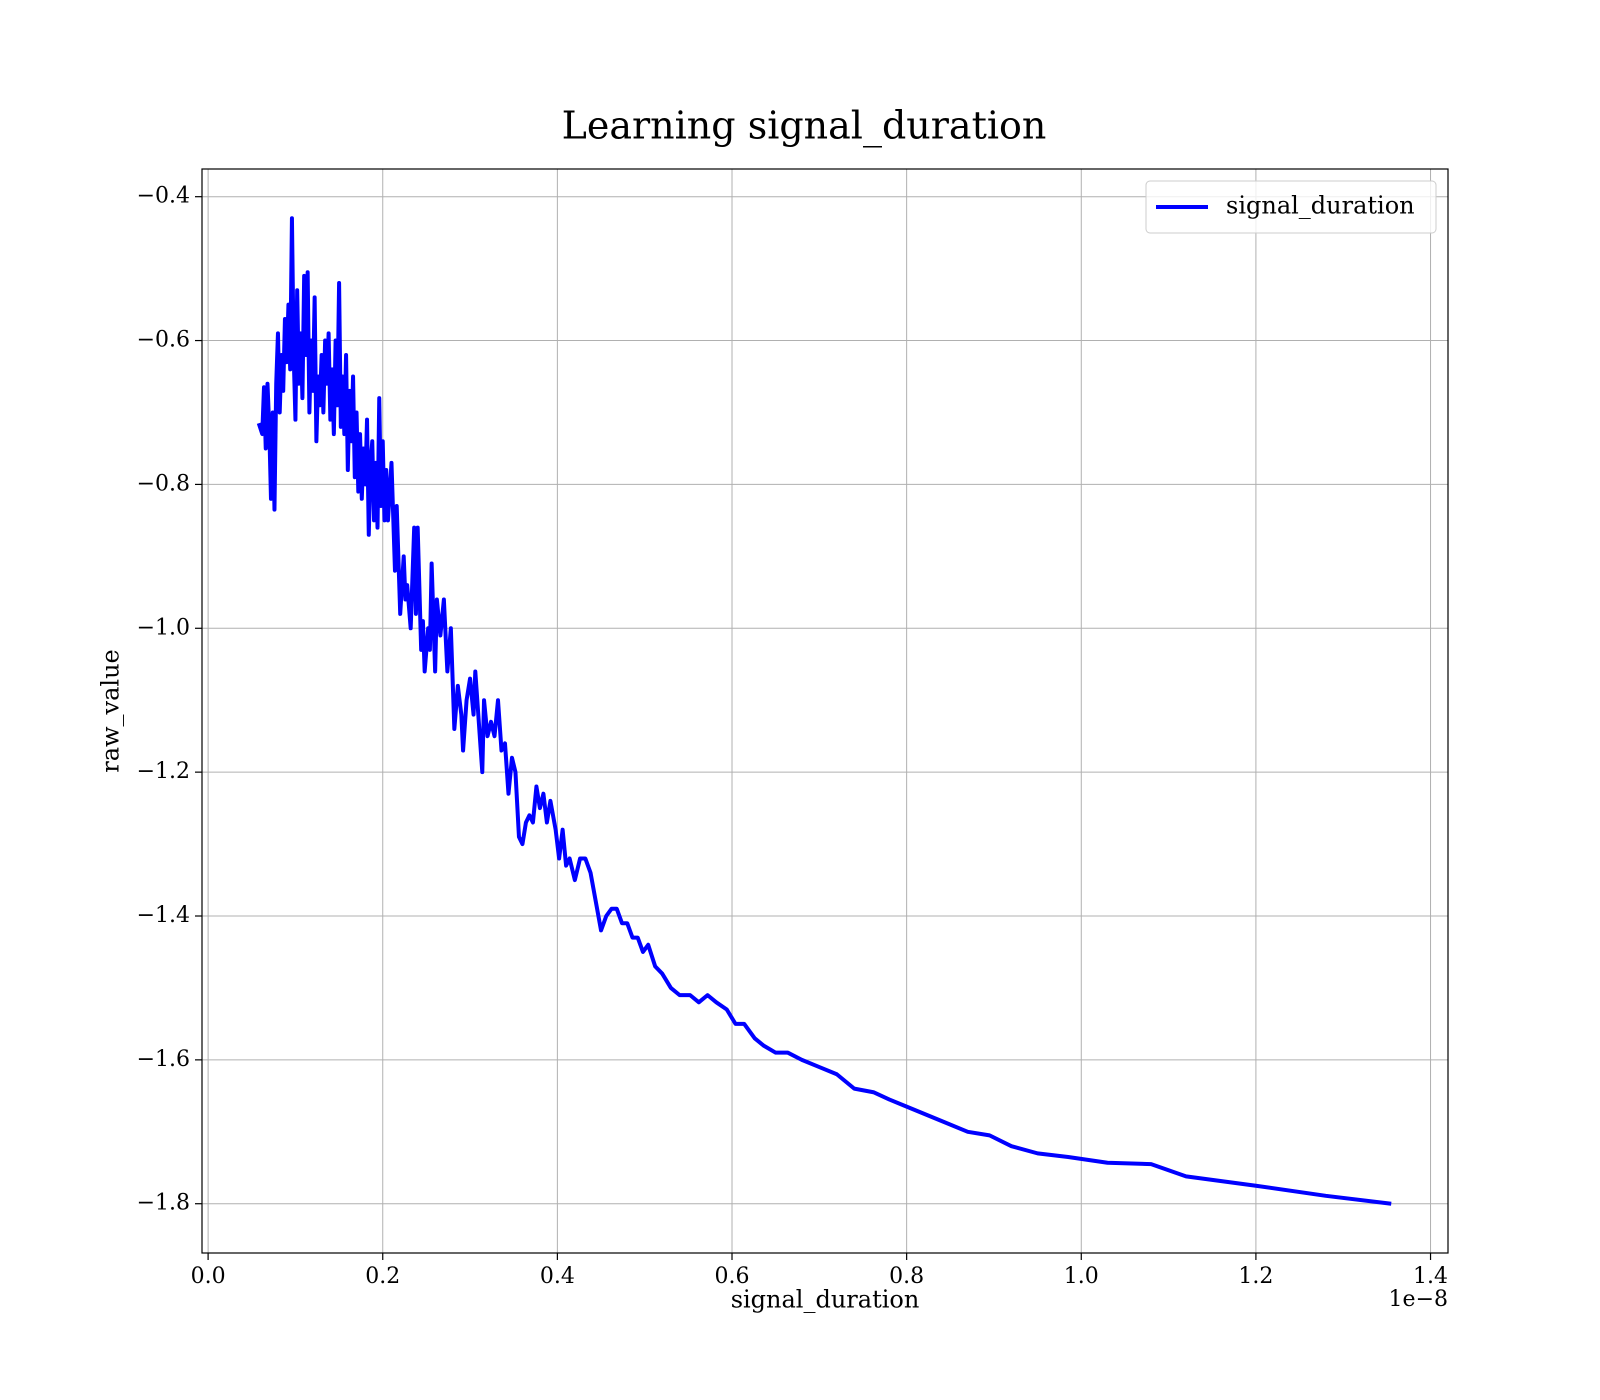 This screenshot has width=1600, height=1400. Describe the element at coordinates (163, 915) in the screenshot. I see `y-tick-label: −1.4` at that location.